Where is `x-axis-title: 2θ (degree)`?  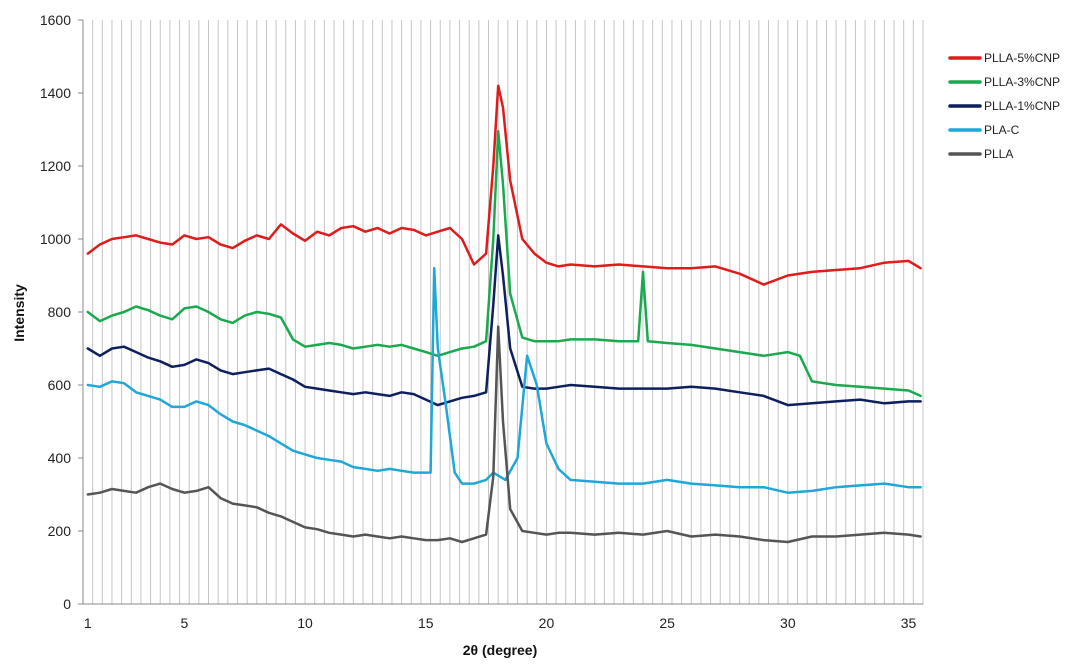 x-axis-title: 2θ (degree) is located at coordinates (500, 650).